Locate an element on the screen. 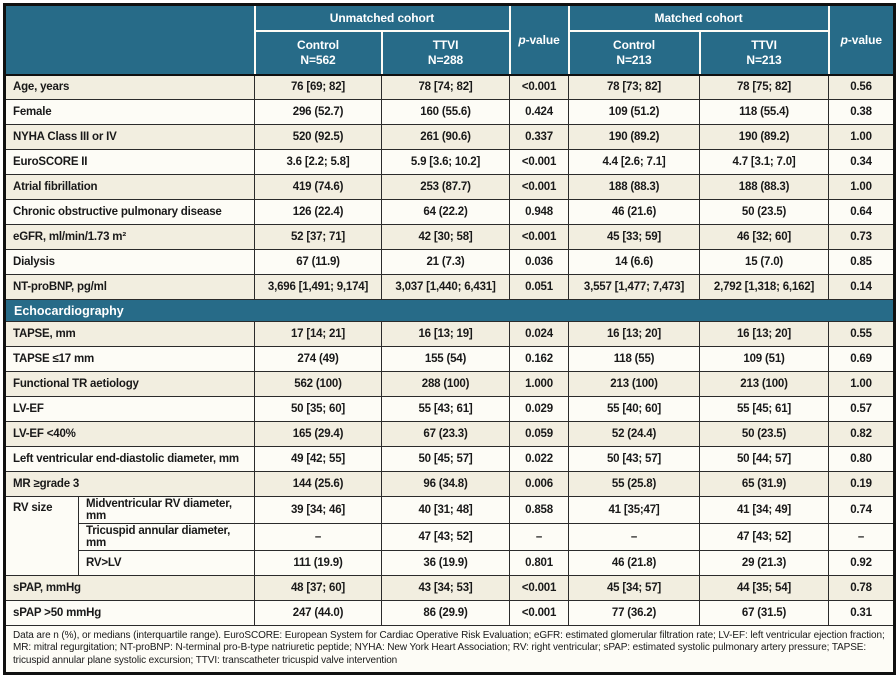 The height and width of the screenshot is (676, 896). p-value-cell: 0.38 is located at coordinates (862, 112).